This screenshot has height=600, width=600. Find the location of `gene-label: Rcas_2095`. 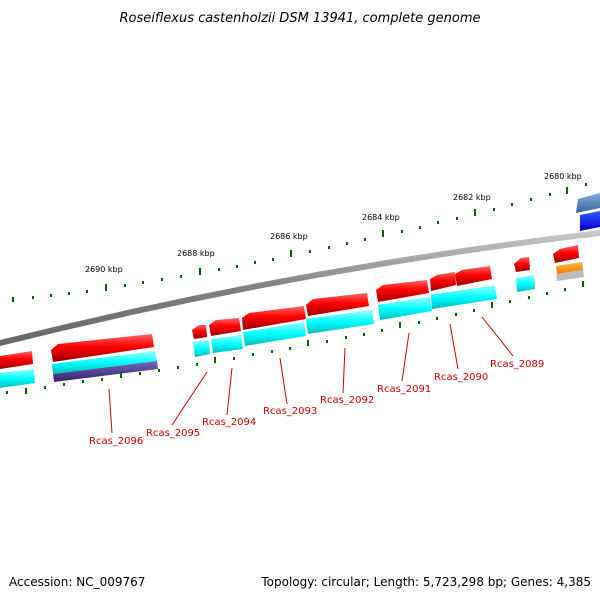

gene-label: Rcas_2095 is located at coordinates (173, 433).